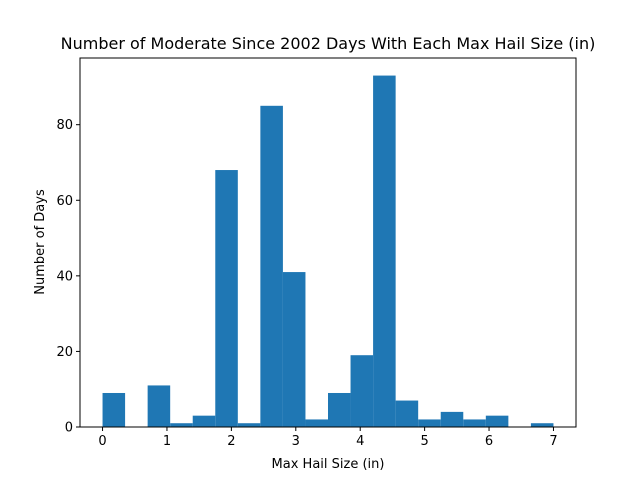 The width and height of the screenshot is (640, 480). I want to click on y-tick-label: 40, so click(64, 276).